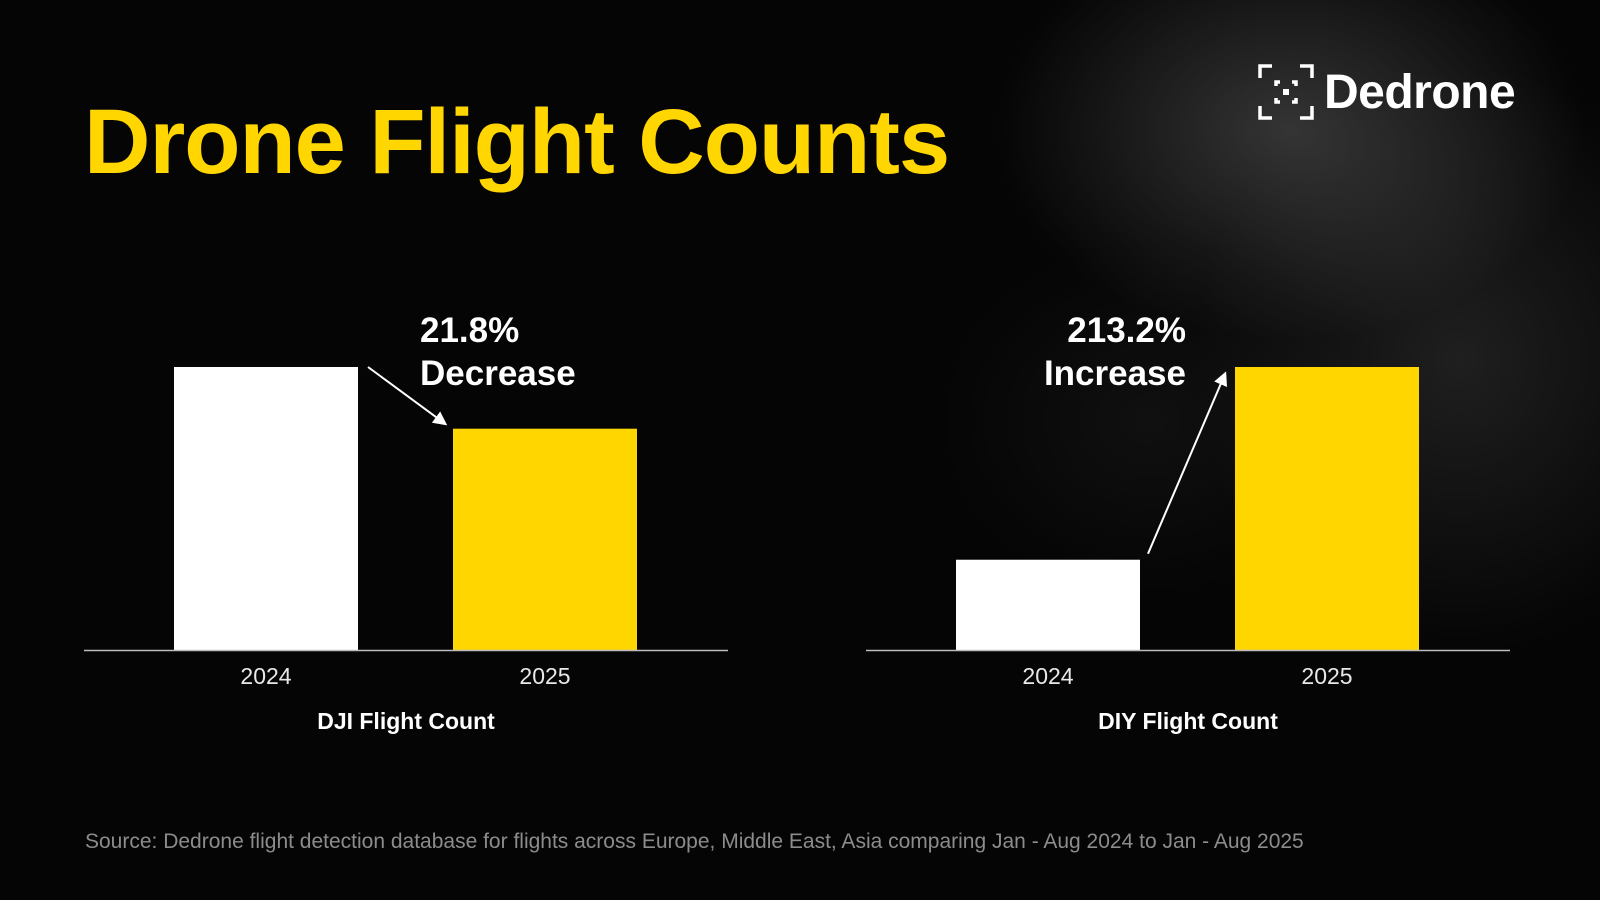  Describe the element at coordinates (1126, 330) in the screenshot. I see `change-percent-label: 213.2%` at that location.